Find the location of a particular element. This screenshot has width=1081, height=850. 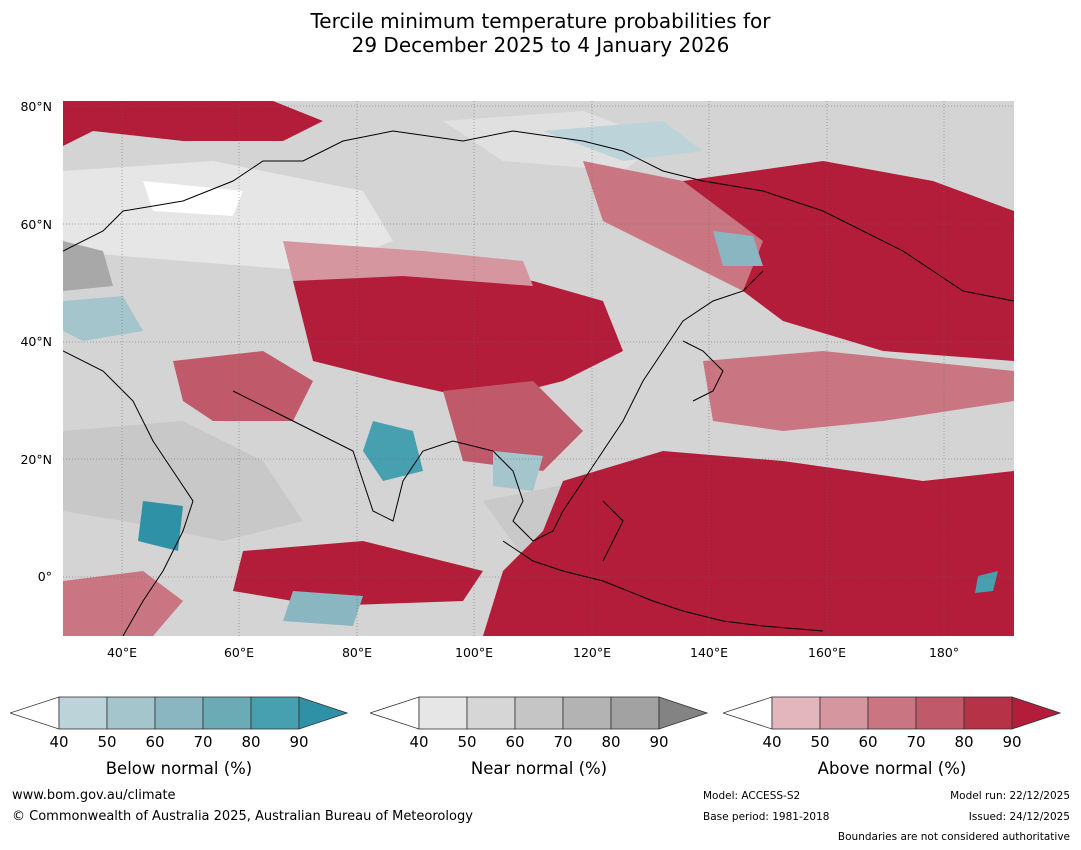

lon-label-180: 180° is located at coordinates (944, 652).